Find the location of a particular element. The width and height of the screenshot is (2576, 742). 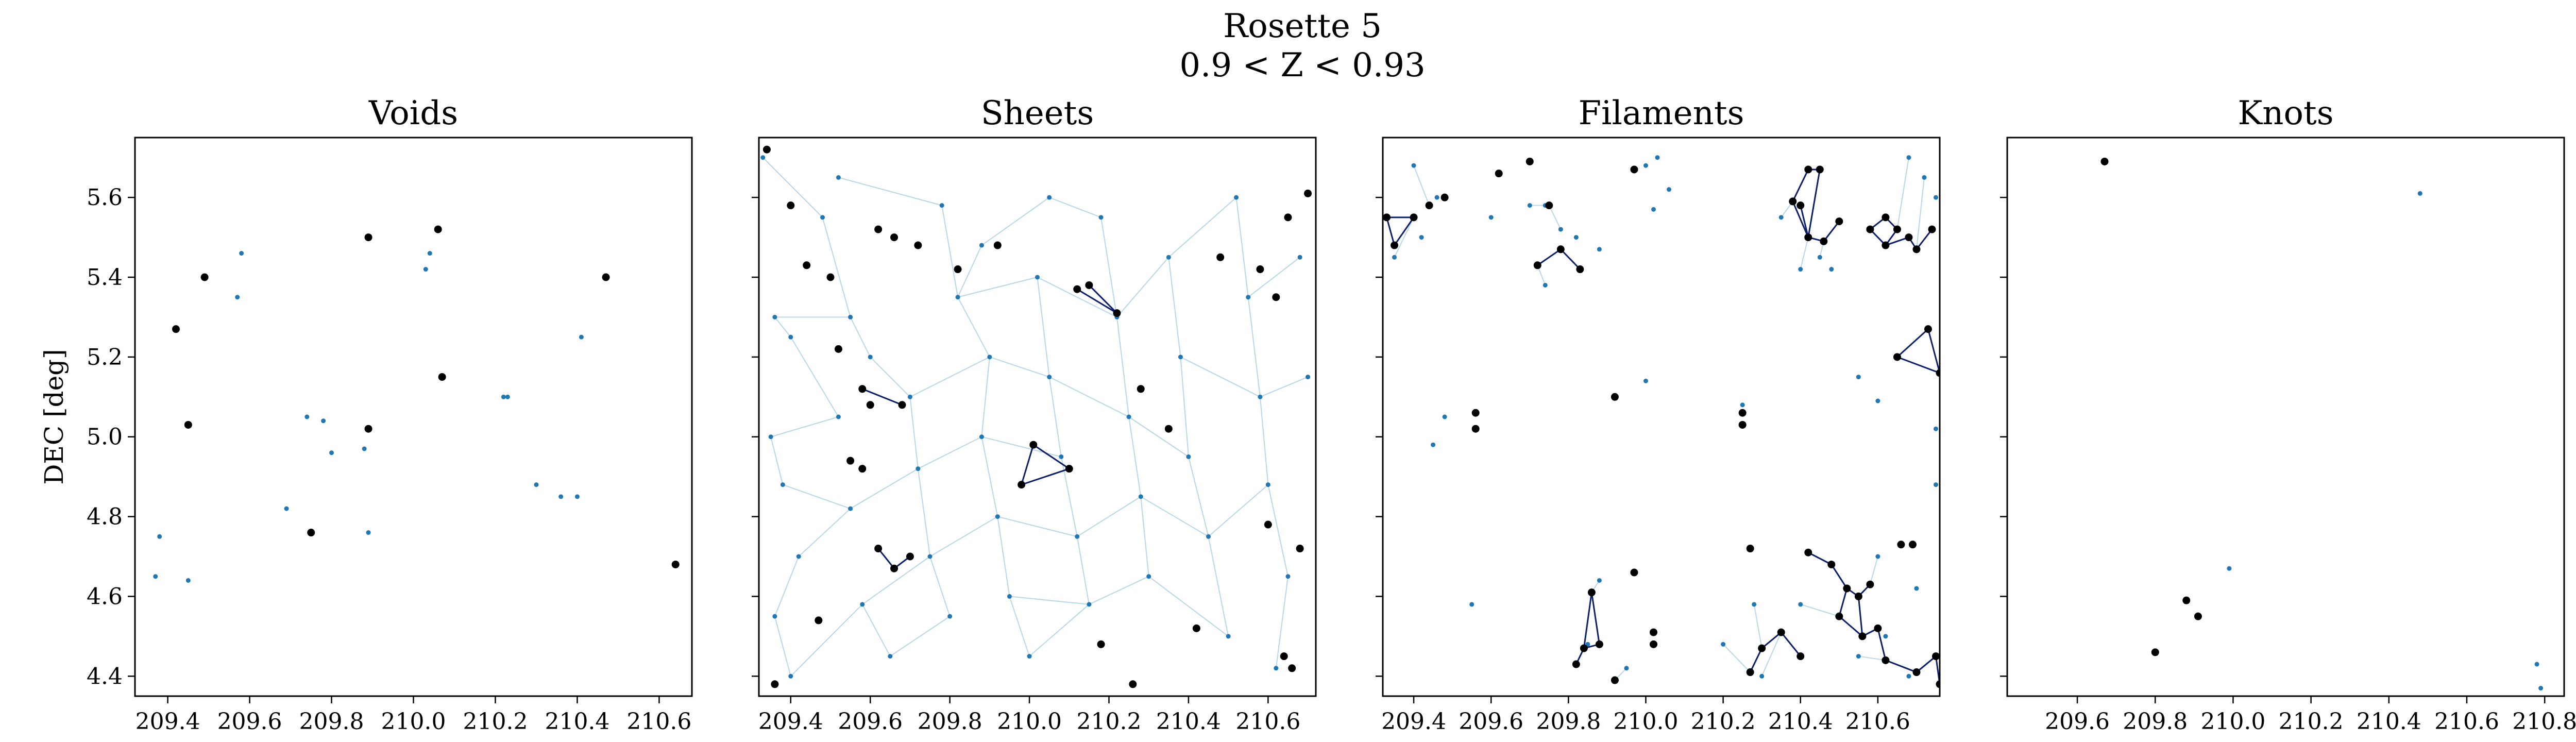

y-tick-label: 5.2 is located at coordinates (105, 357).